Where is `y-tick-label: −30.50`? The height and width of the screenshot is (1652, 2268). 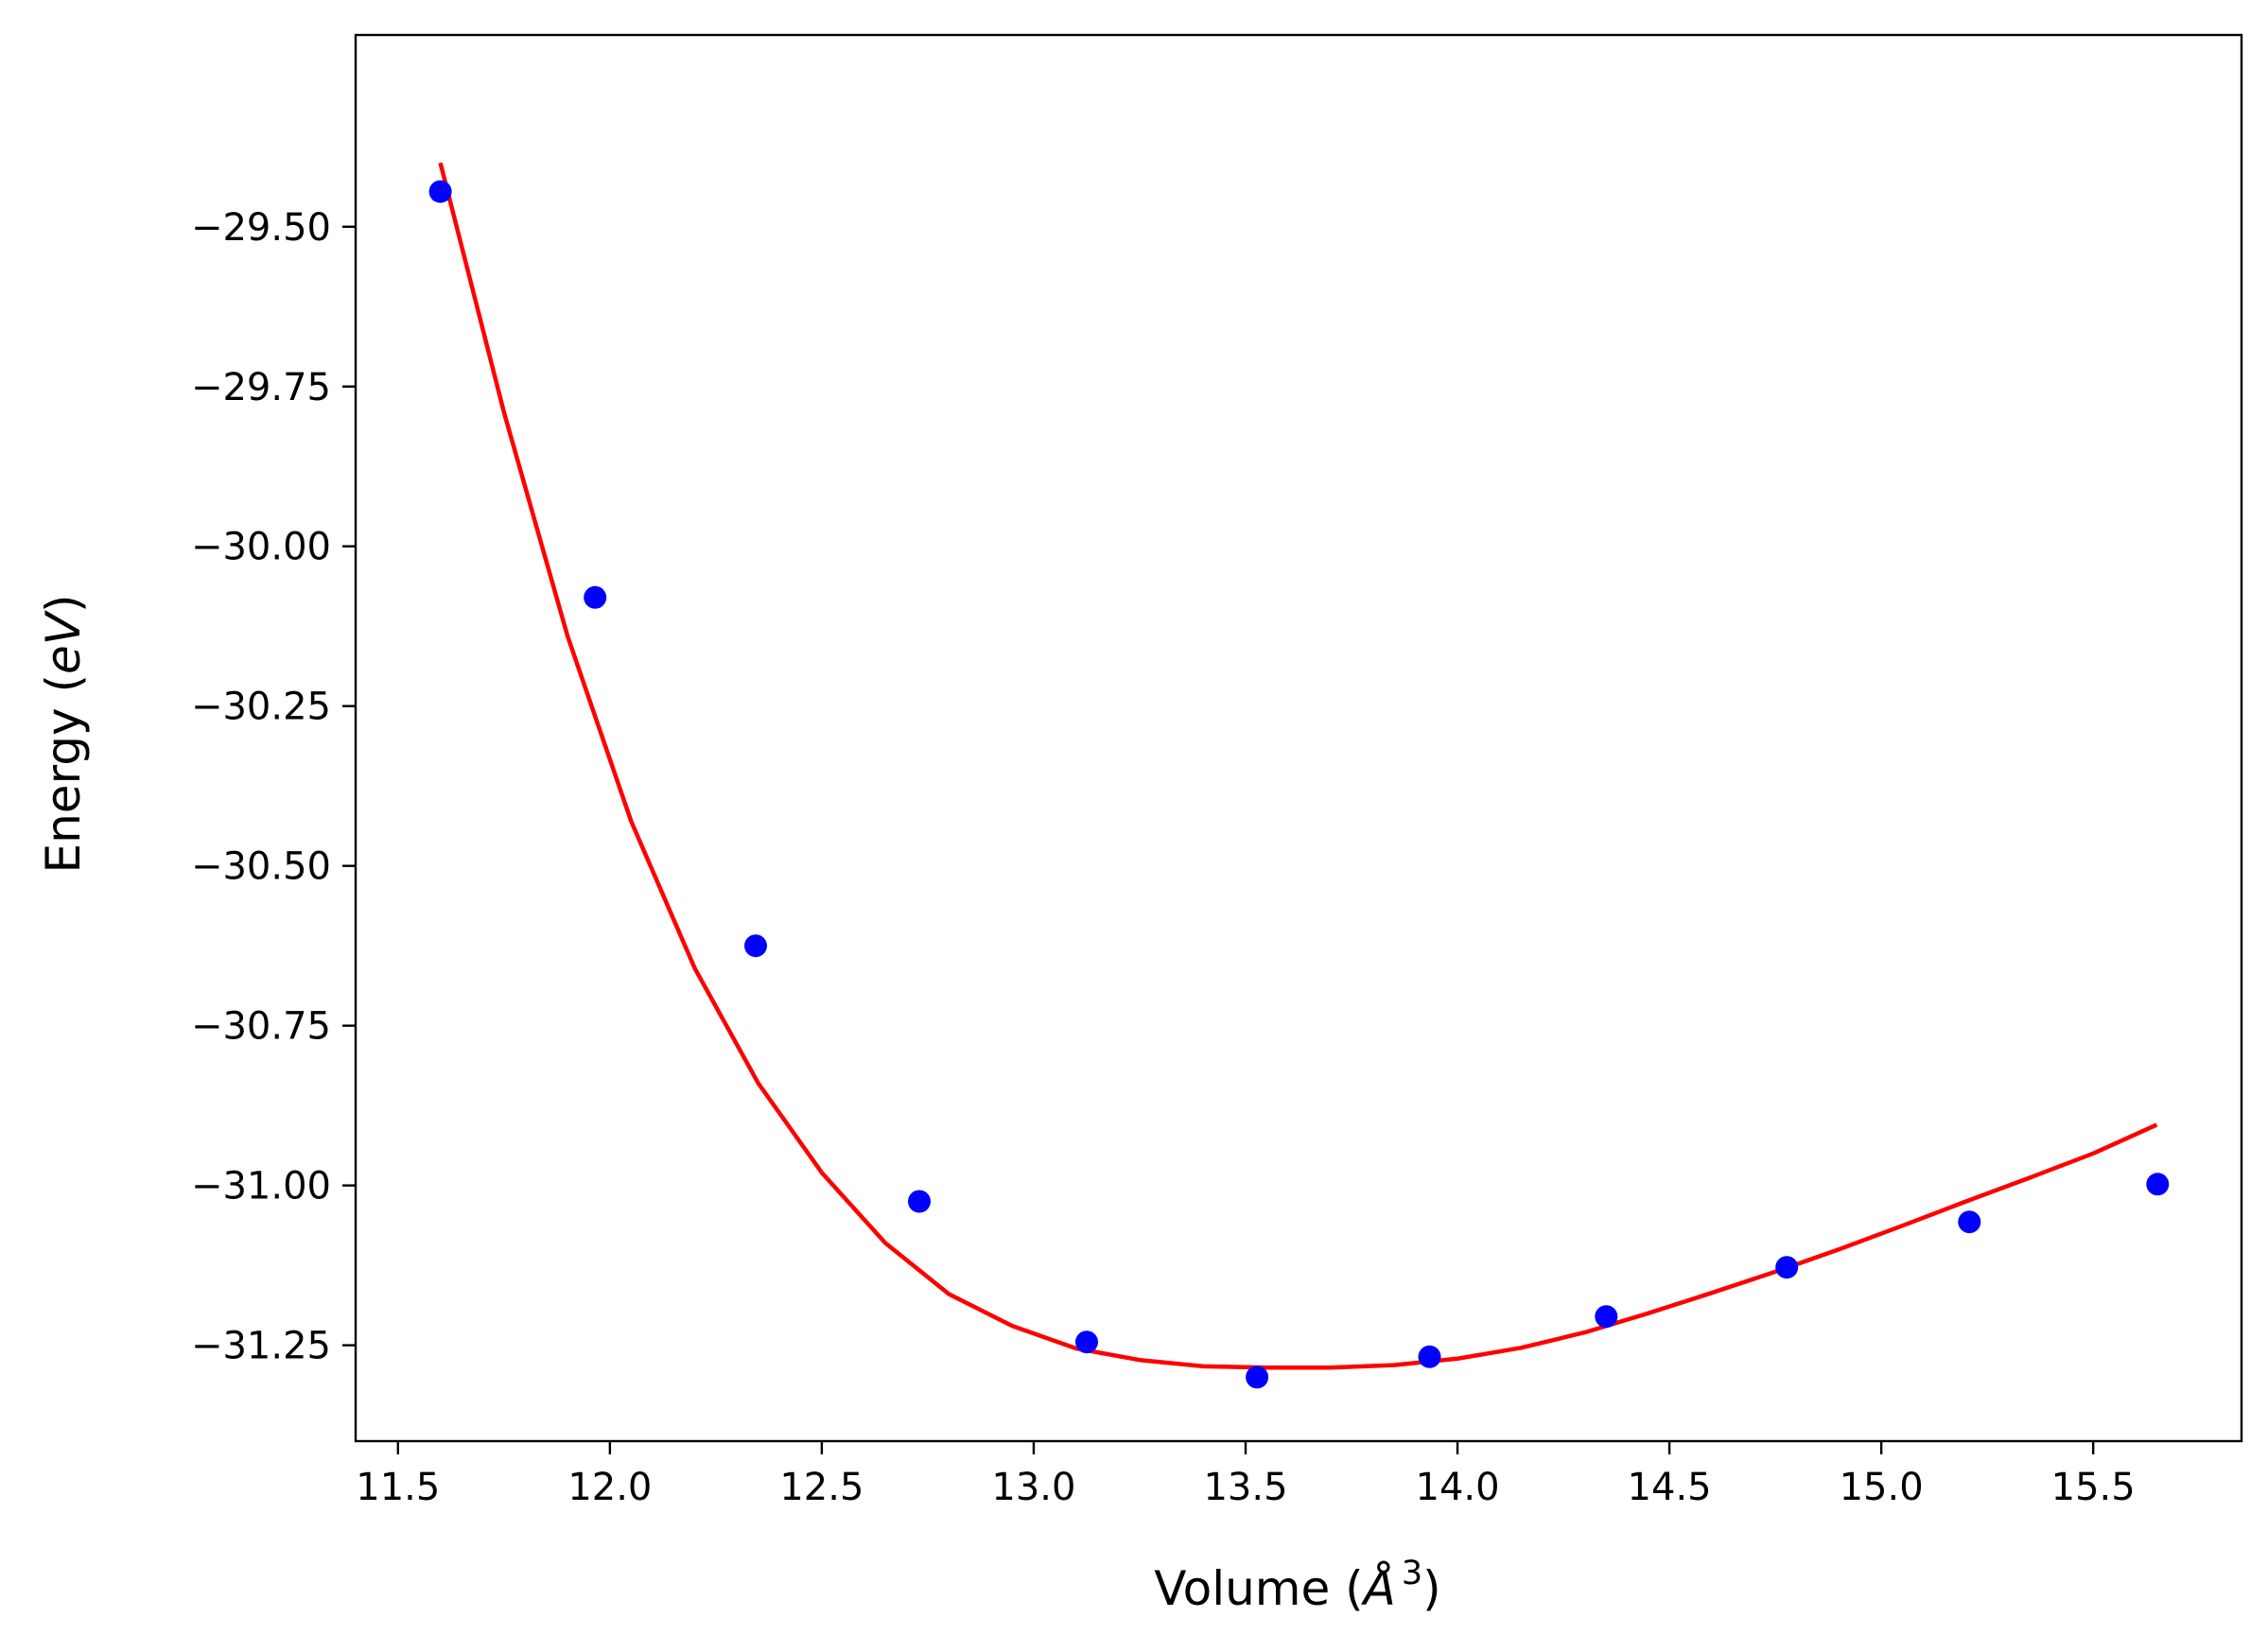 y-tick-label: −30.50 is located at coordinates (261, 867).